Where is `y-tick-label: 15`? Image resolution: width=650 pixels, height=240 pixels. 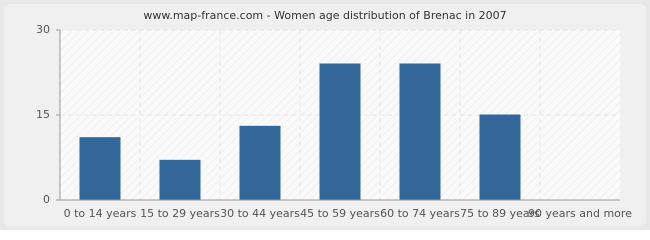 y-tick-label: 15 is located at coordinates (43, 114).